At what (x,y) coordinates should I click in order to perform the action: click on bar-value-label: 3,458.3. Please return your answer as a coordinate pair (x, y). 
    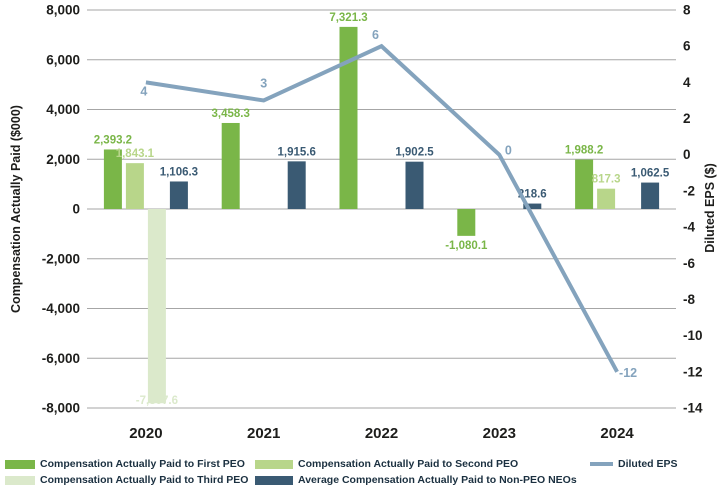
    Looking at the image, I should click on (231, 114).